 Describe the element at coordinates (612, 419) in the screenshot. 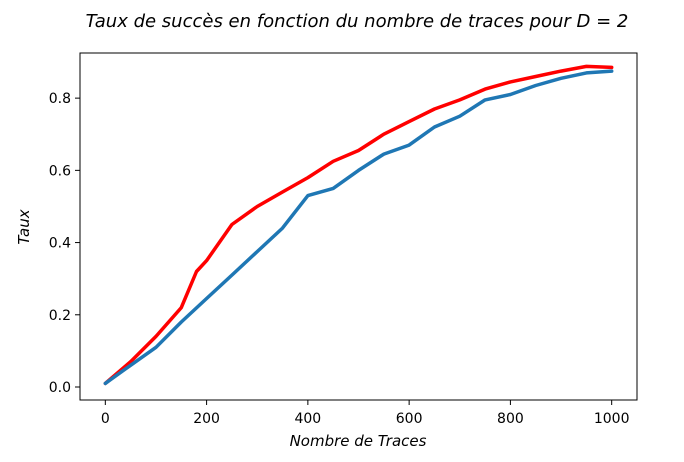

I see `x-tick-label: 1000` at that location.